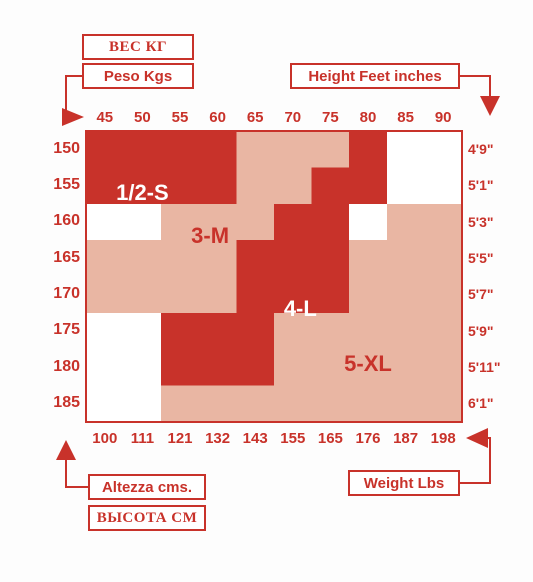 This screenshot has width=533, height=582. I want to click on ft-connector-line, so click(475, 86).